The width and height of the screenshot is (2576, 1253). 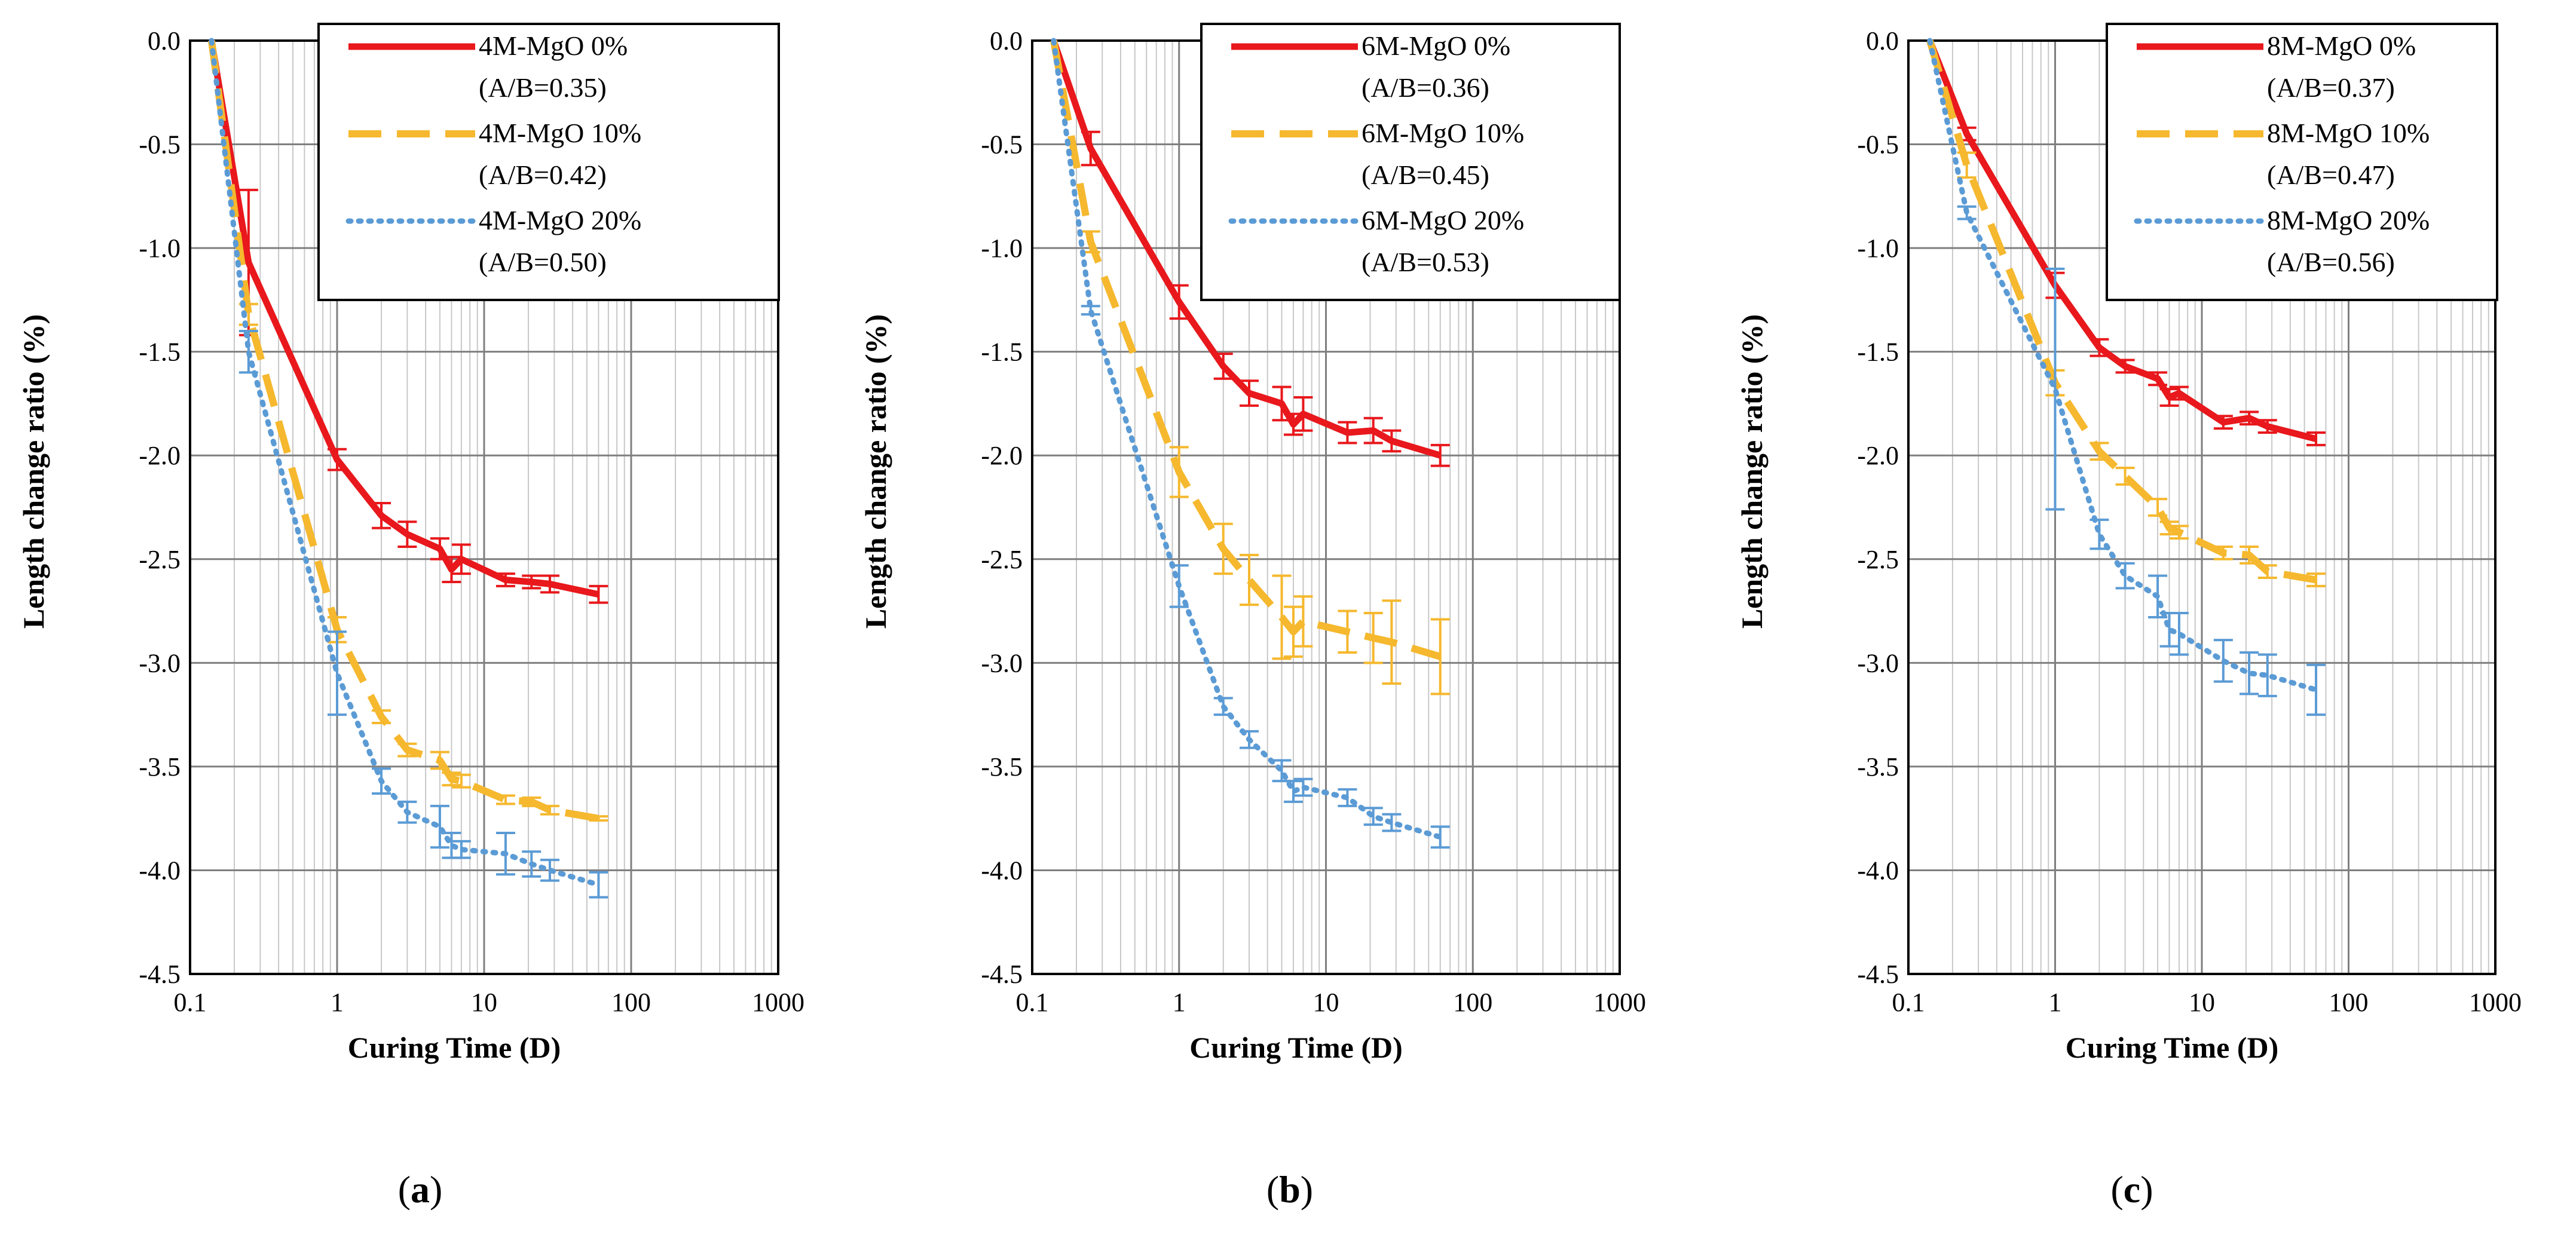 What do you see at coordinates (560, 133) in the screenshot?
I see `legend-label: 4M-MgO 10%` at bounding box center [560, 133].